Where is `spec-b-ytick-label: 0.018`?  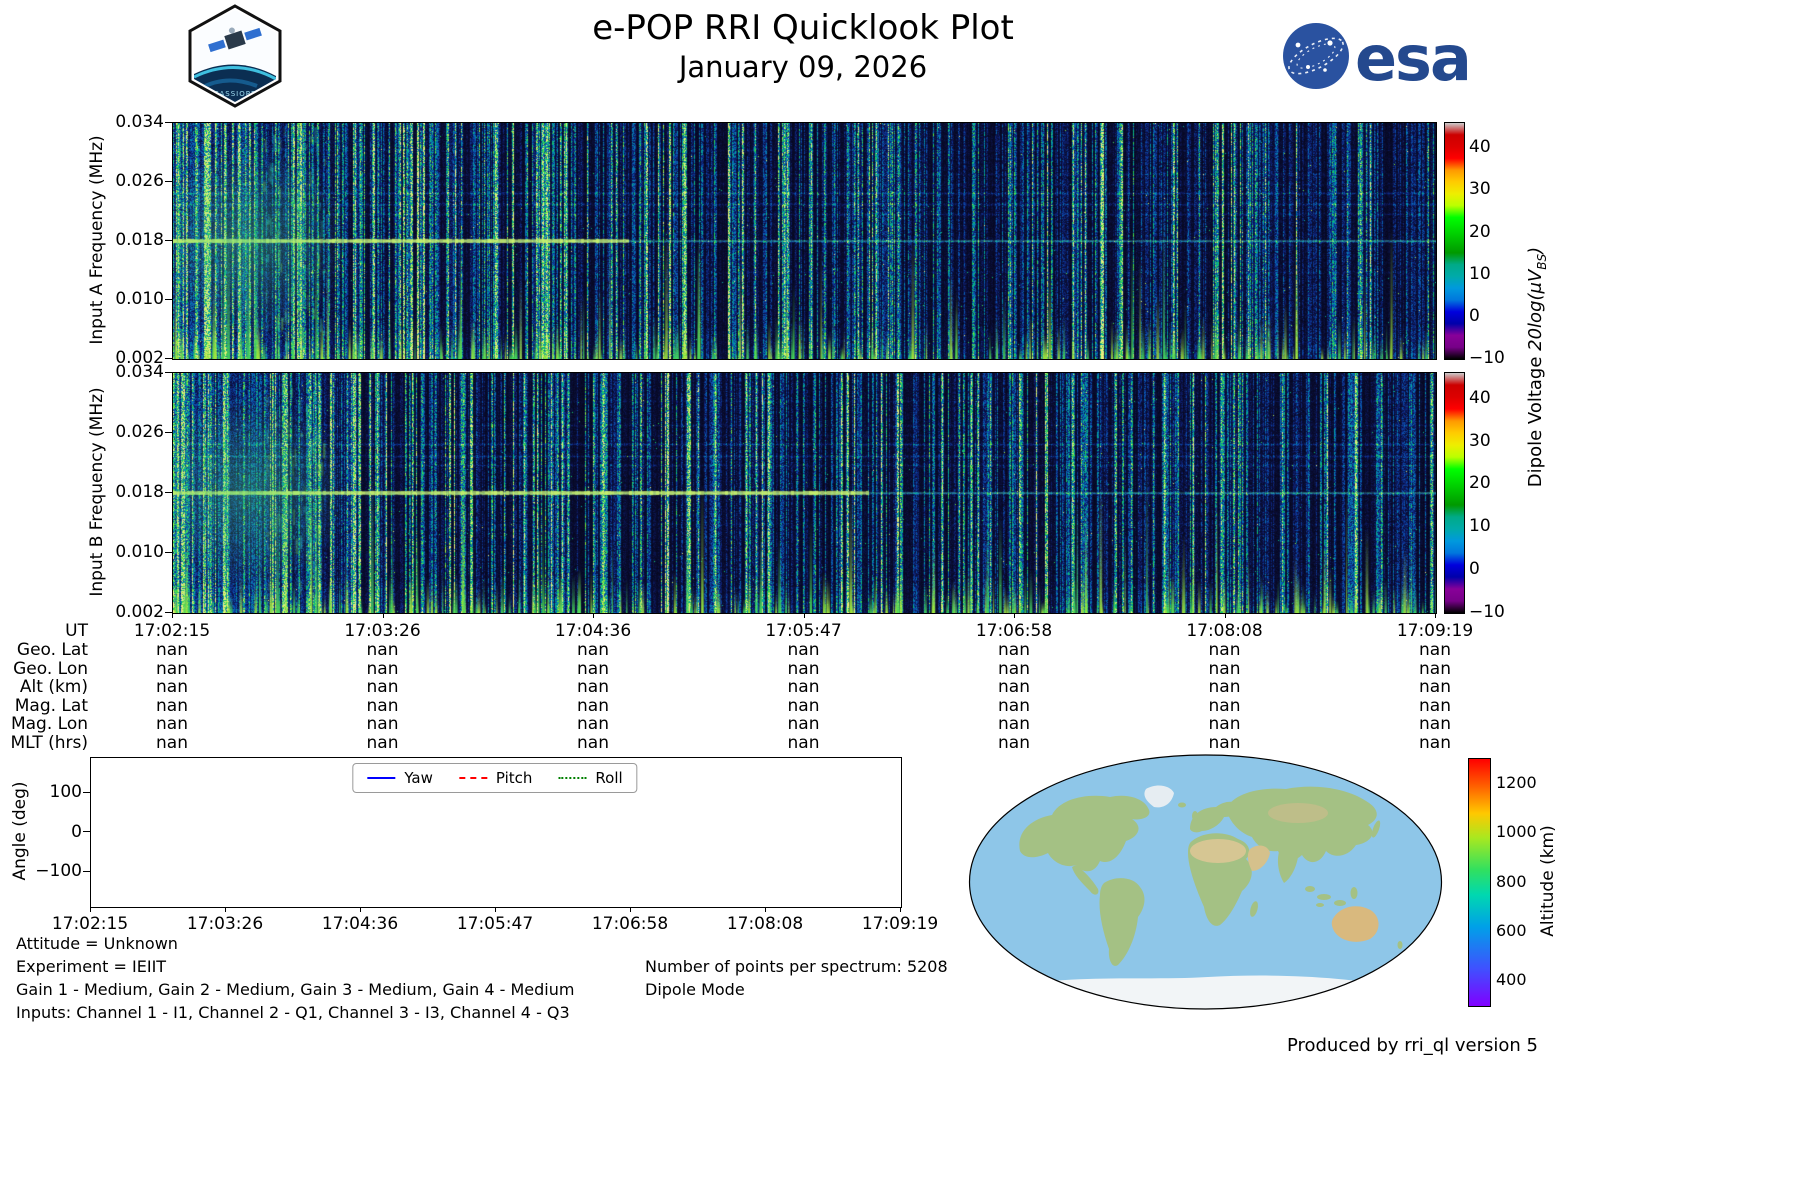
spec-b-ytick-label: 0.018 is located at coordinates (139, 492).